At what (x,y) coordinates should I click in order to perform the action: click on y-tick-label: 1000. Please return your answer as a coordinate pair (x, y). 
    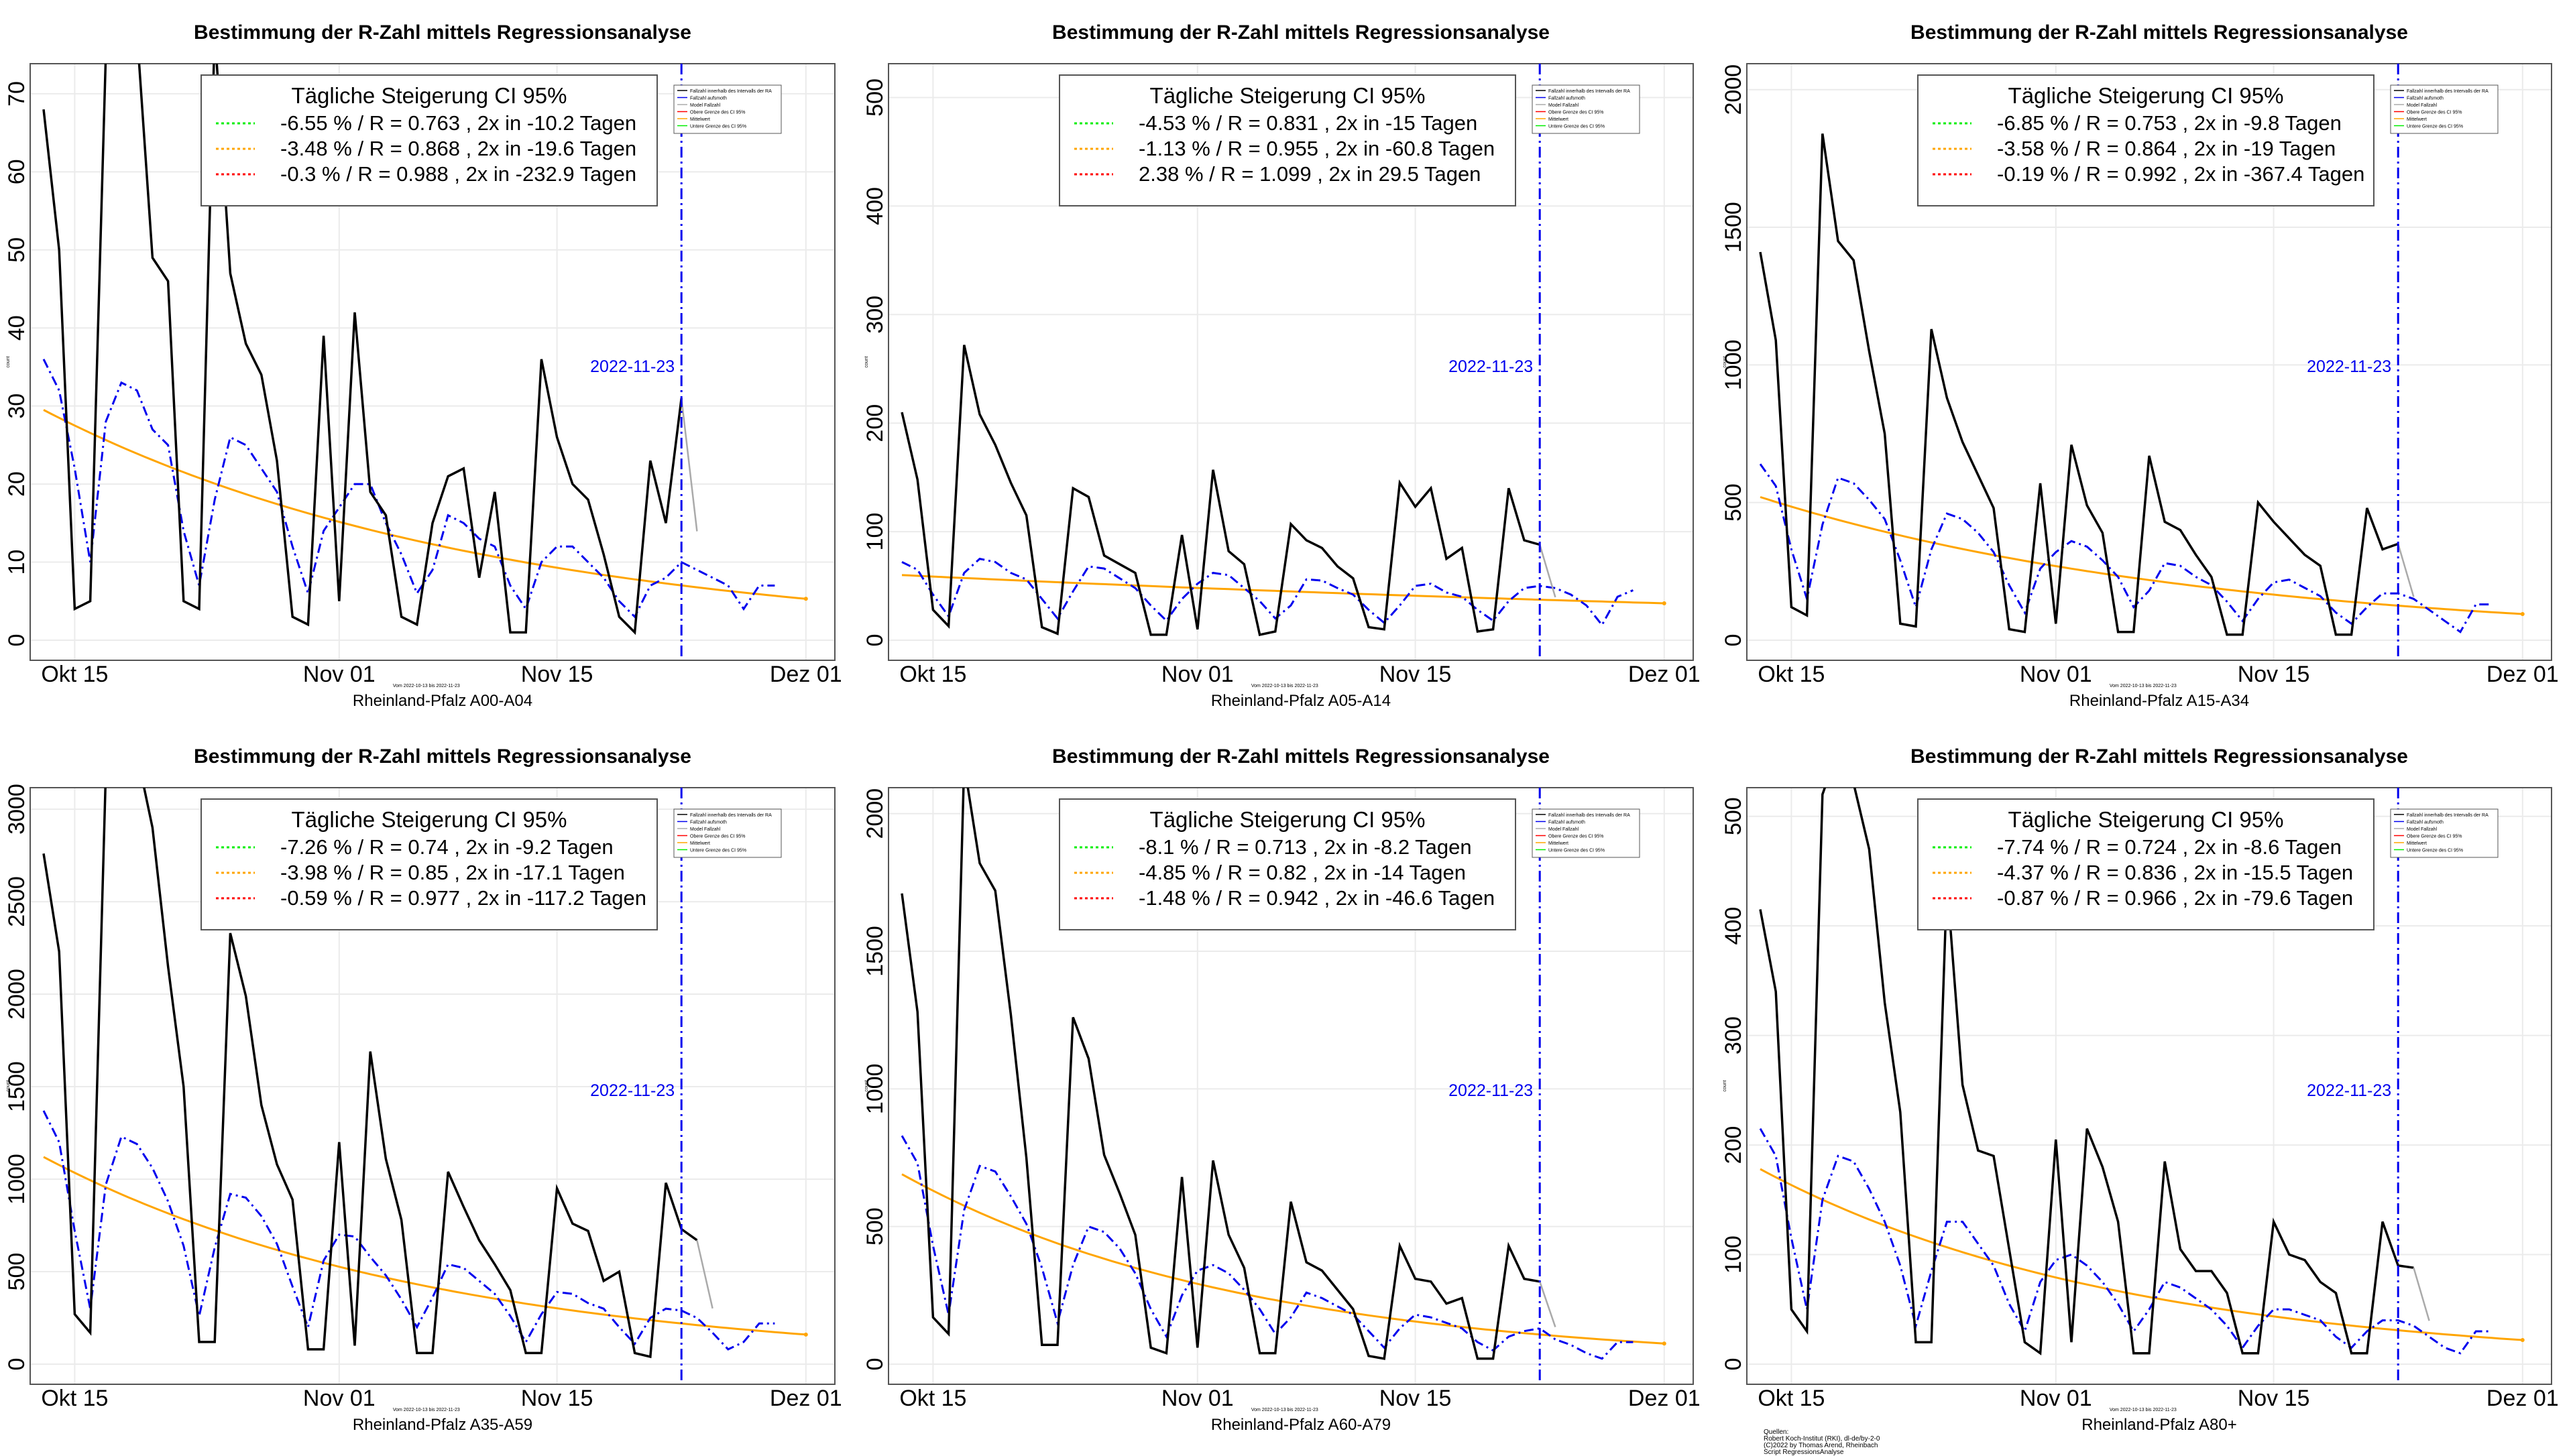
    Looking at the image, I should click on (17, 1179).